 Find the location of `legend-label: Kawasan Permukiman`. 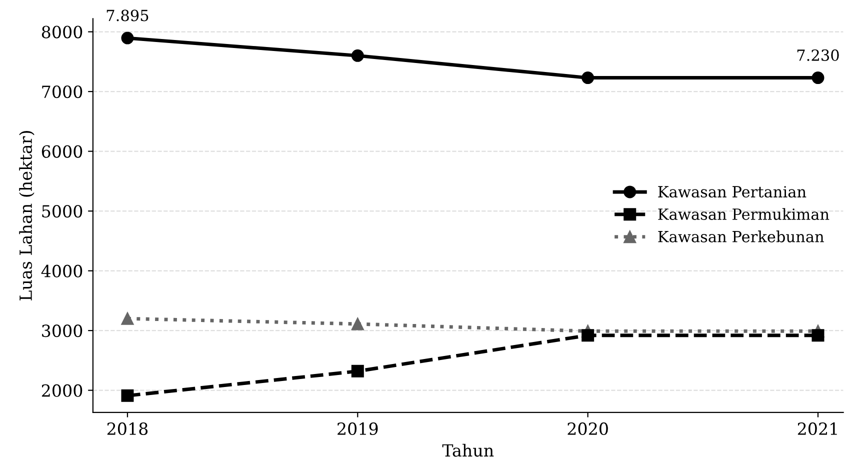

legend-label: Kawasan Permukiman is located at coordinates (744, 214).